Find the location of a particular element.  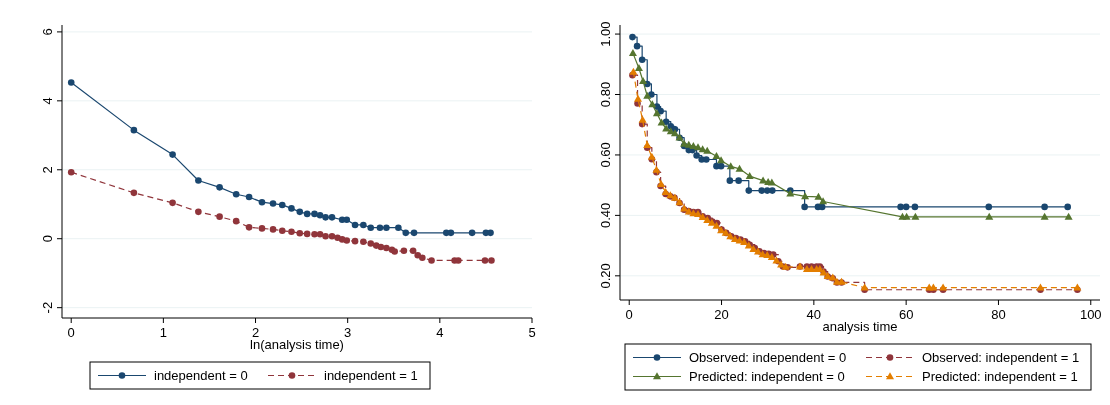

legend-label: Observed: independent = 0 is located at coordinates (768, 357).